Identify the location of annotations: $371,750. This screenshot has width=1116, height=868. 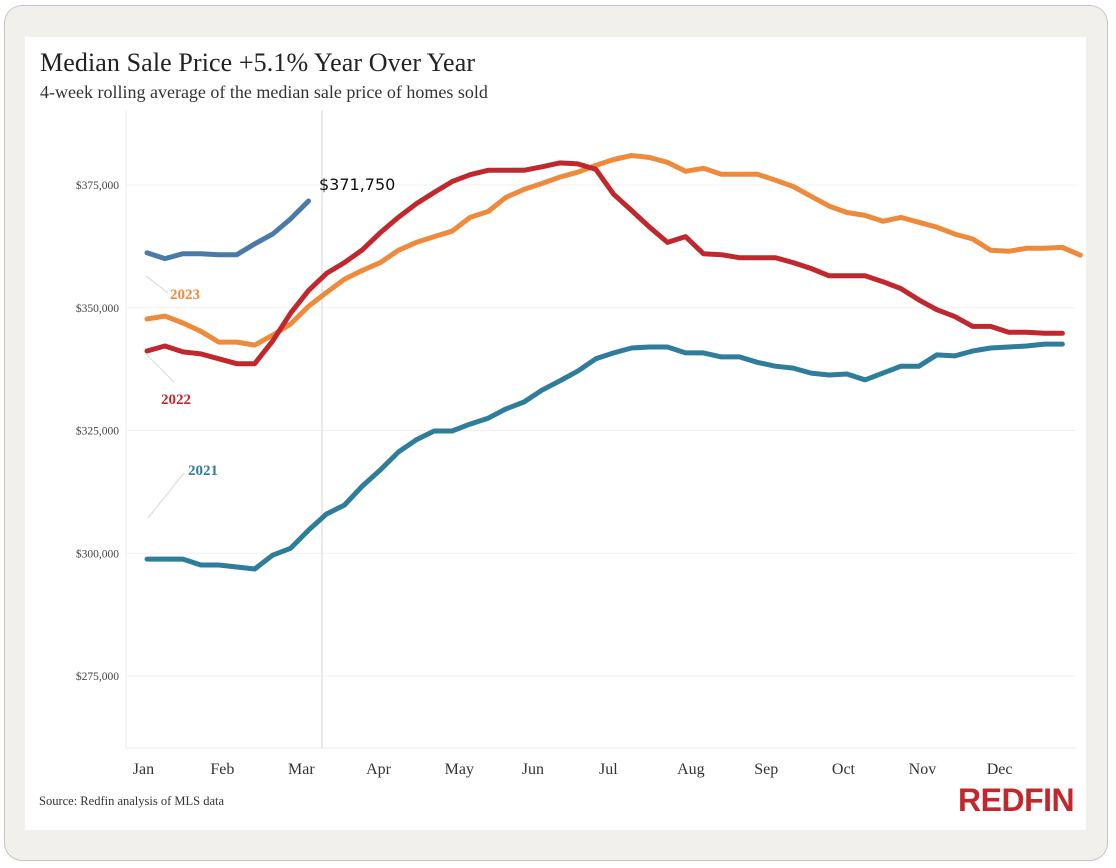
(357, 184).